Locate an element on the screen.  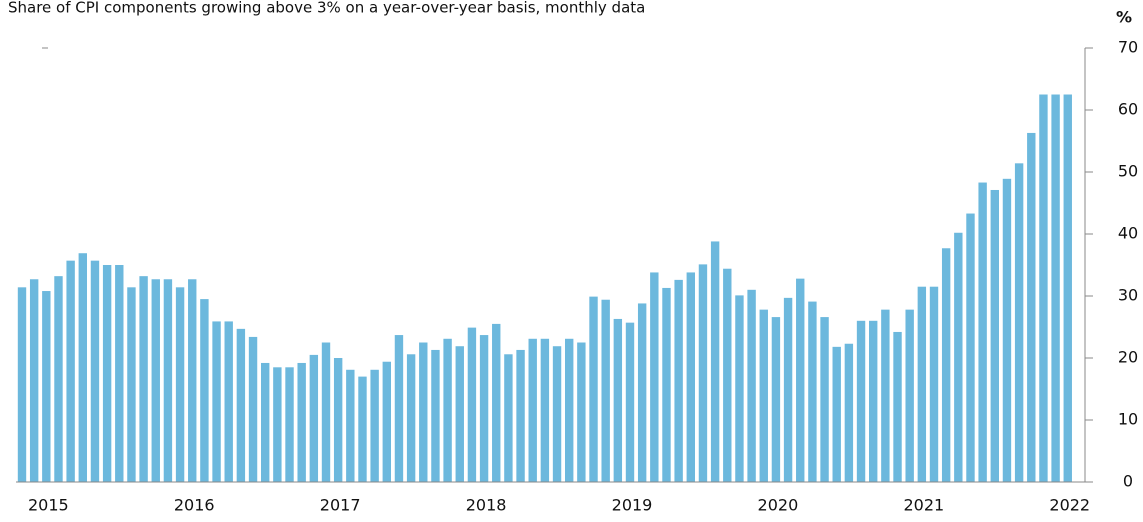
x-tick-label: 2019 is located at coordinates (632, 505).